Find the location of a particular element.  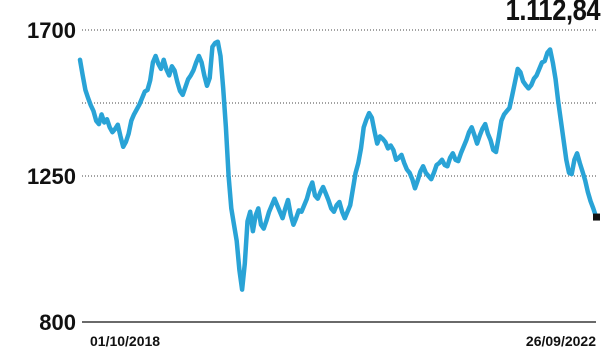

last-value-label: 1.112,84 is located at coordinates (553, 13).